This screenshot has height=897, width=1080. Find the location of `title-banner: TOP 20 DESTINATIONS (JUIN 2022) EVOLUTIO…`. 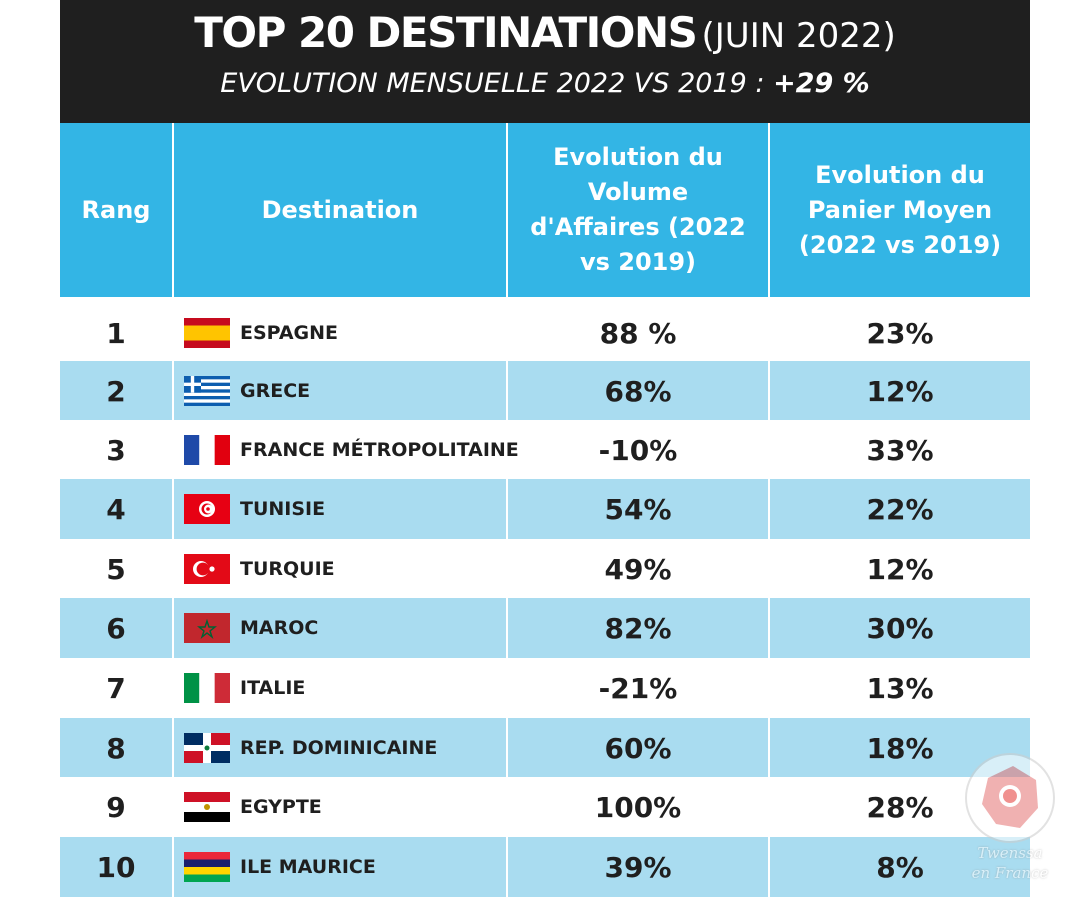

title-banner: TOP 20 DESTINATIONS (JUIN 2022) EVOLUTIO… is located at coordinates (545, 61).